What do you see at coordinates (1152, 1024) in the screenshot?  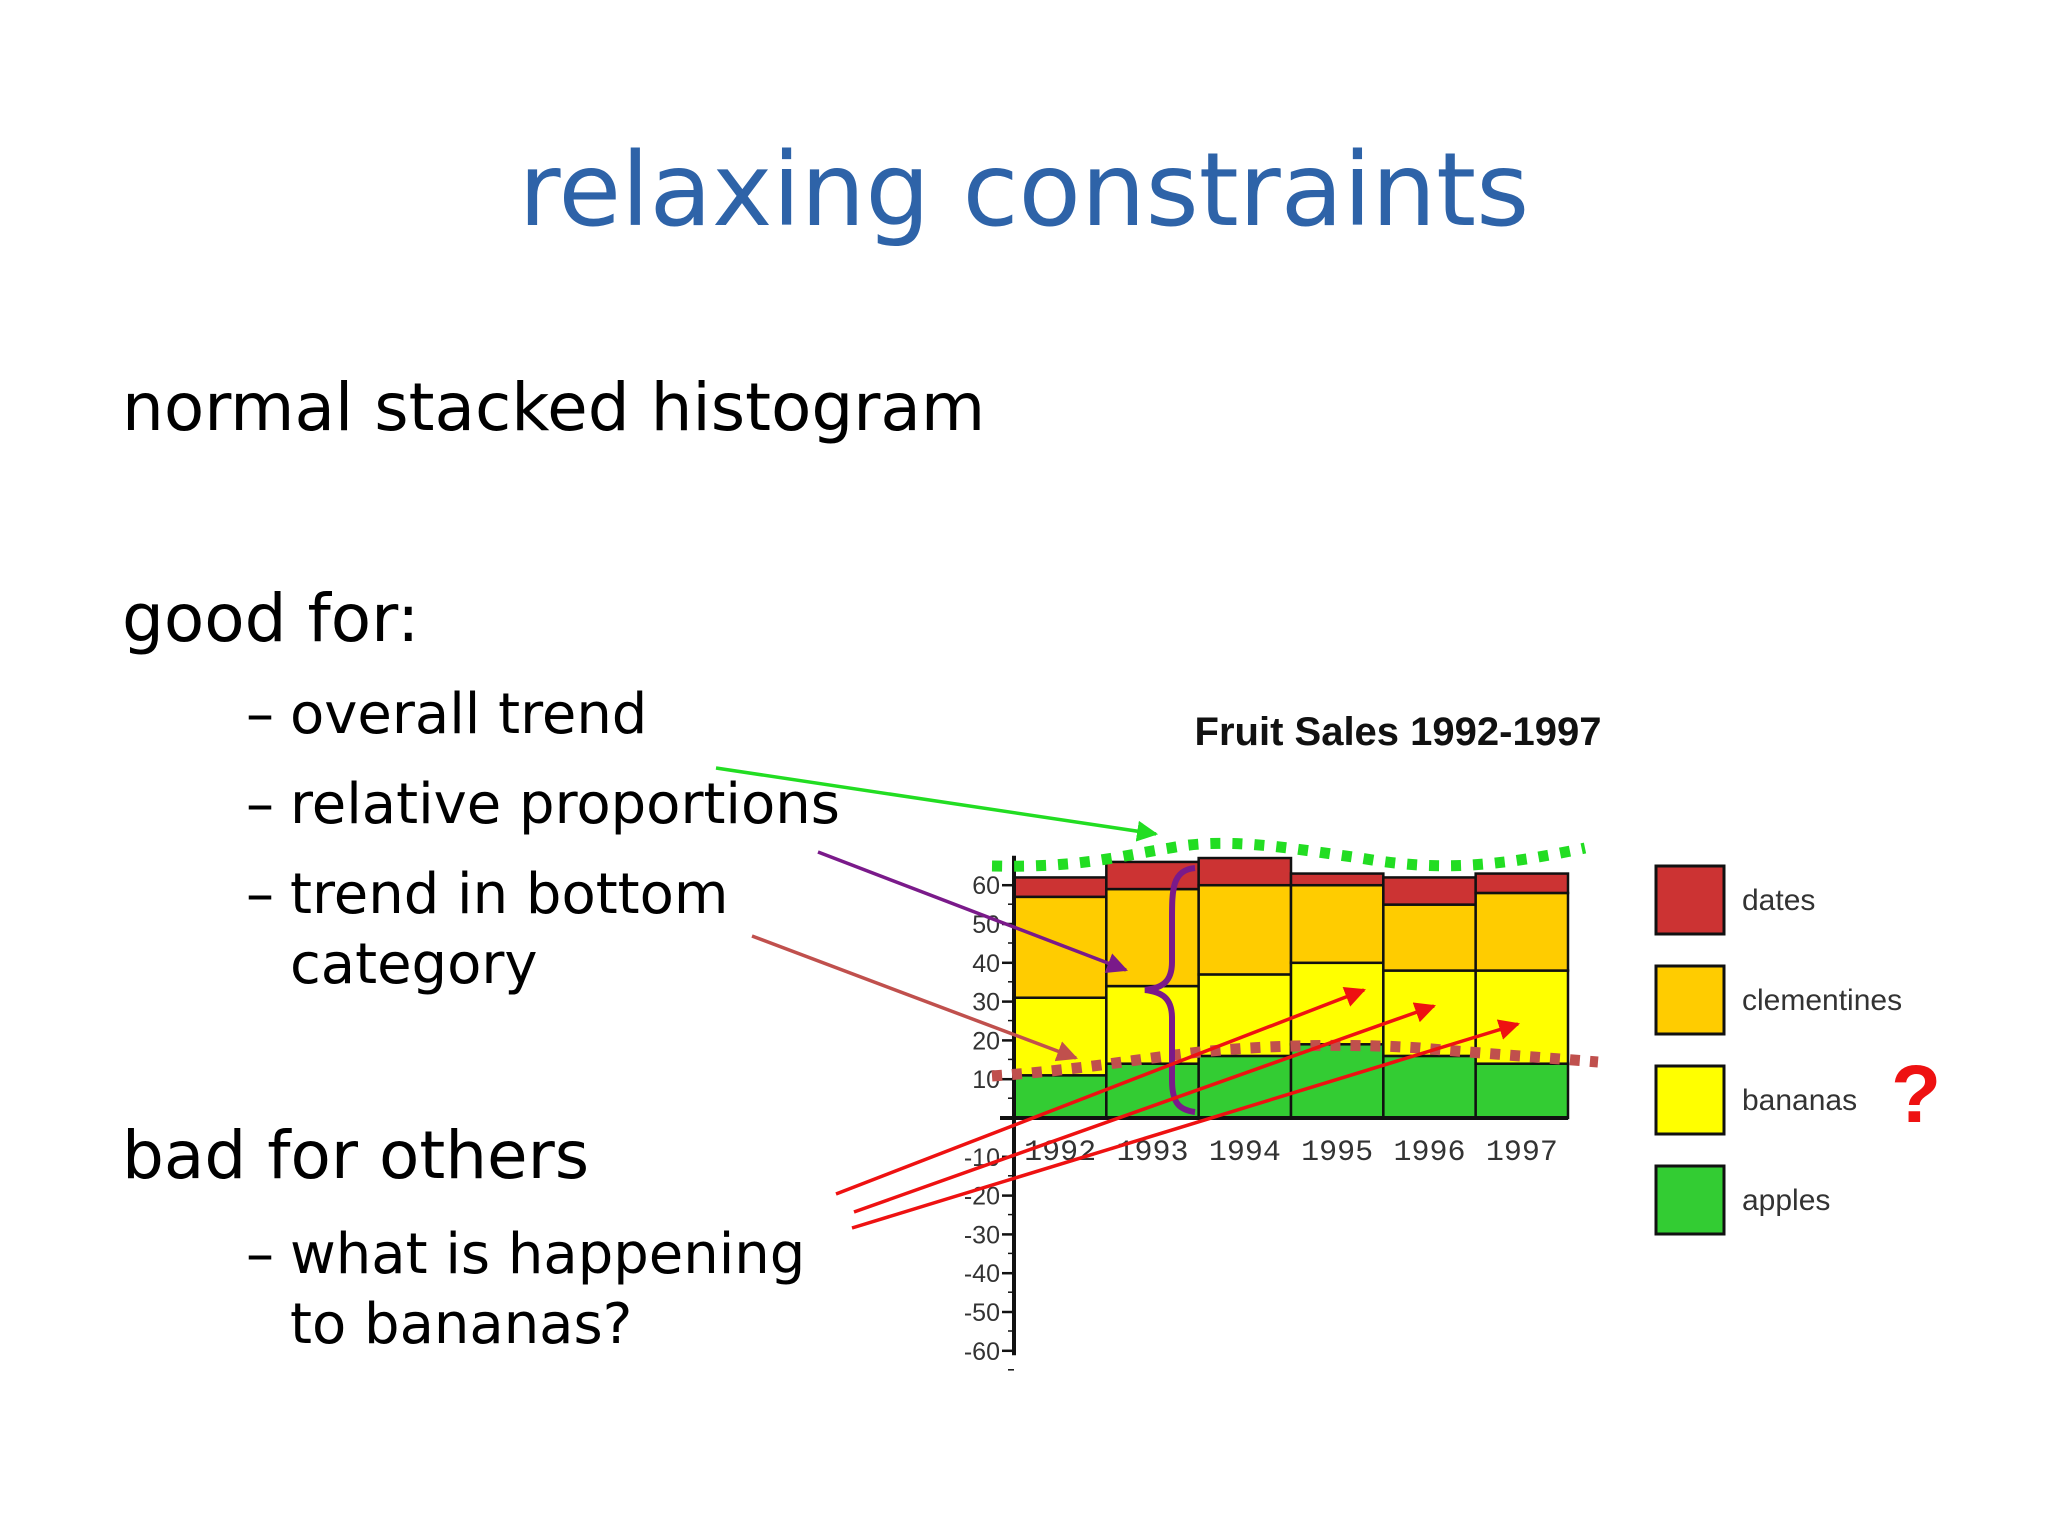 I see `bar-segment-bananas-1993` at bounding box center [1152, 1024].